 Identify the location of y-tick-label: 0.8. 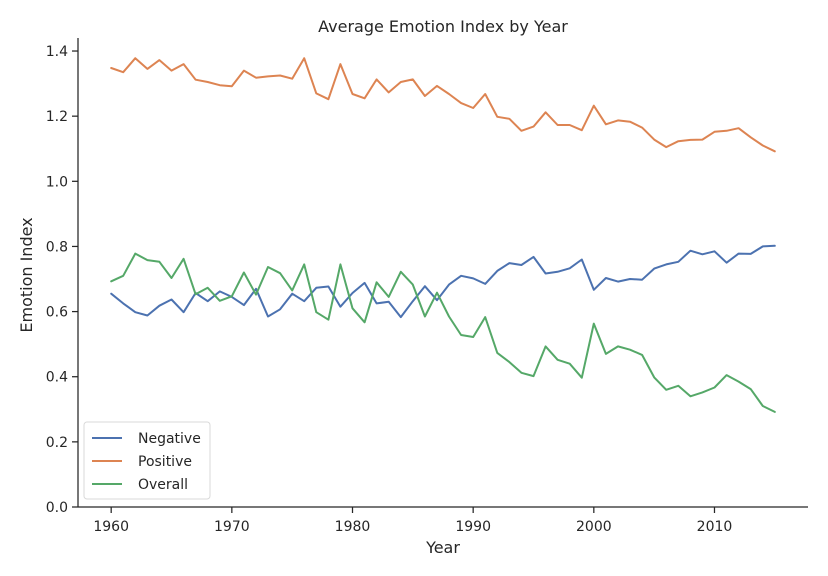
(57, 247).